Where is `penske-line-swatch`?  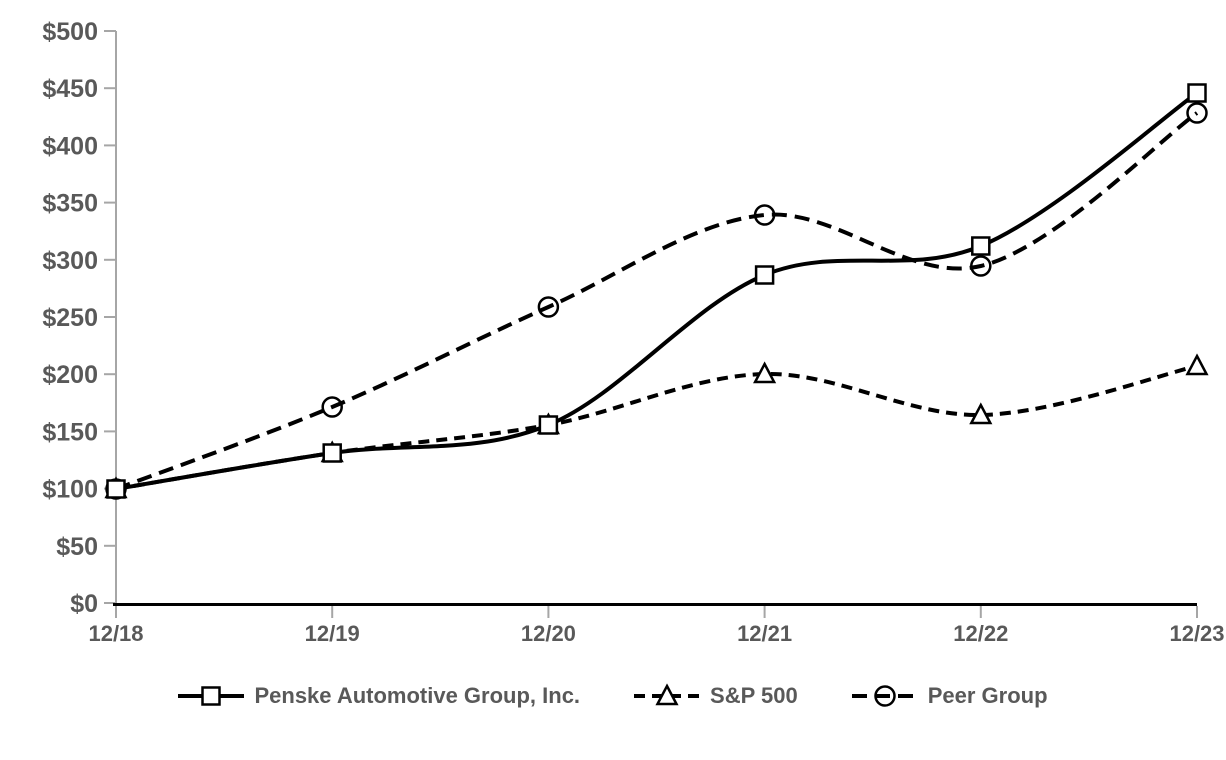 penske-line-swatch is located at coordinates (211, 696).